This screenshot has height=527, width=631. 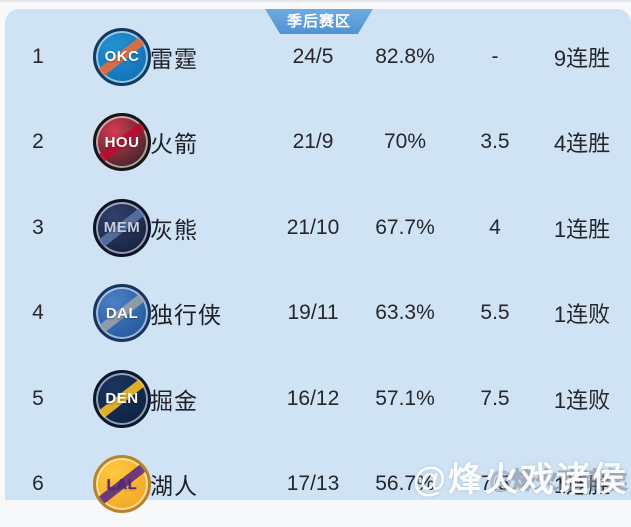 I want to click on rank-cell: 1, so click(x=38, y=57).